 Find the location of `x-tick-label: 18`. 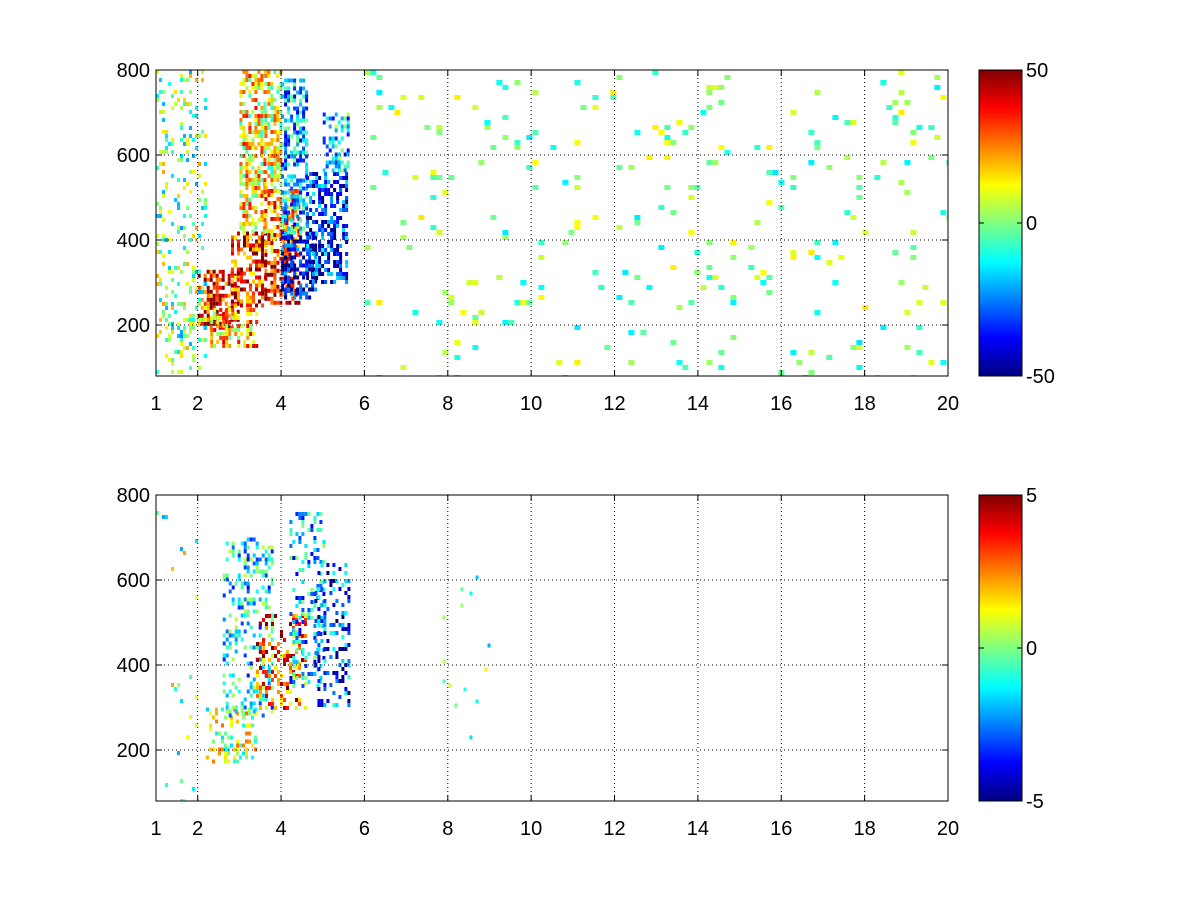

x-tick-label: 18 is located at coordinates (865, 829).